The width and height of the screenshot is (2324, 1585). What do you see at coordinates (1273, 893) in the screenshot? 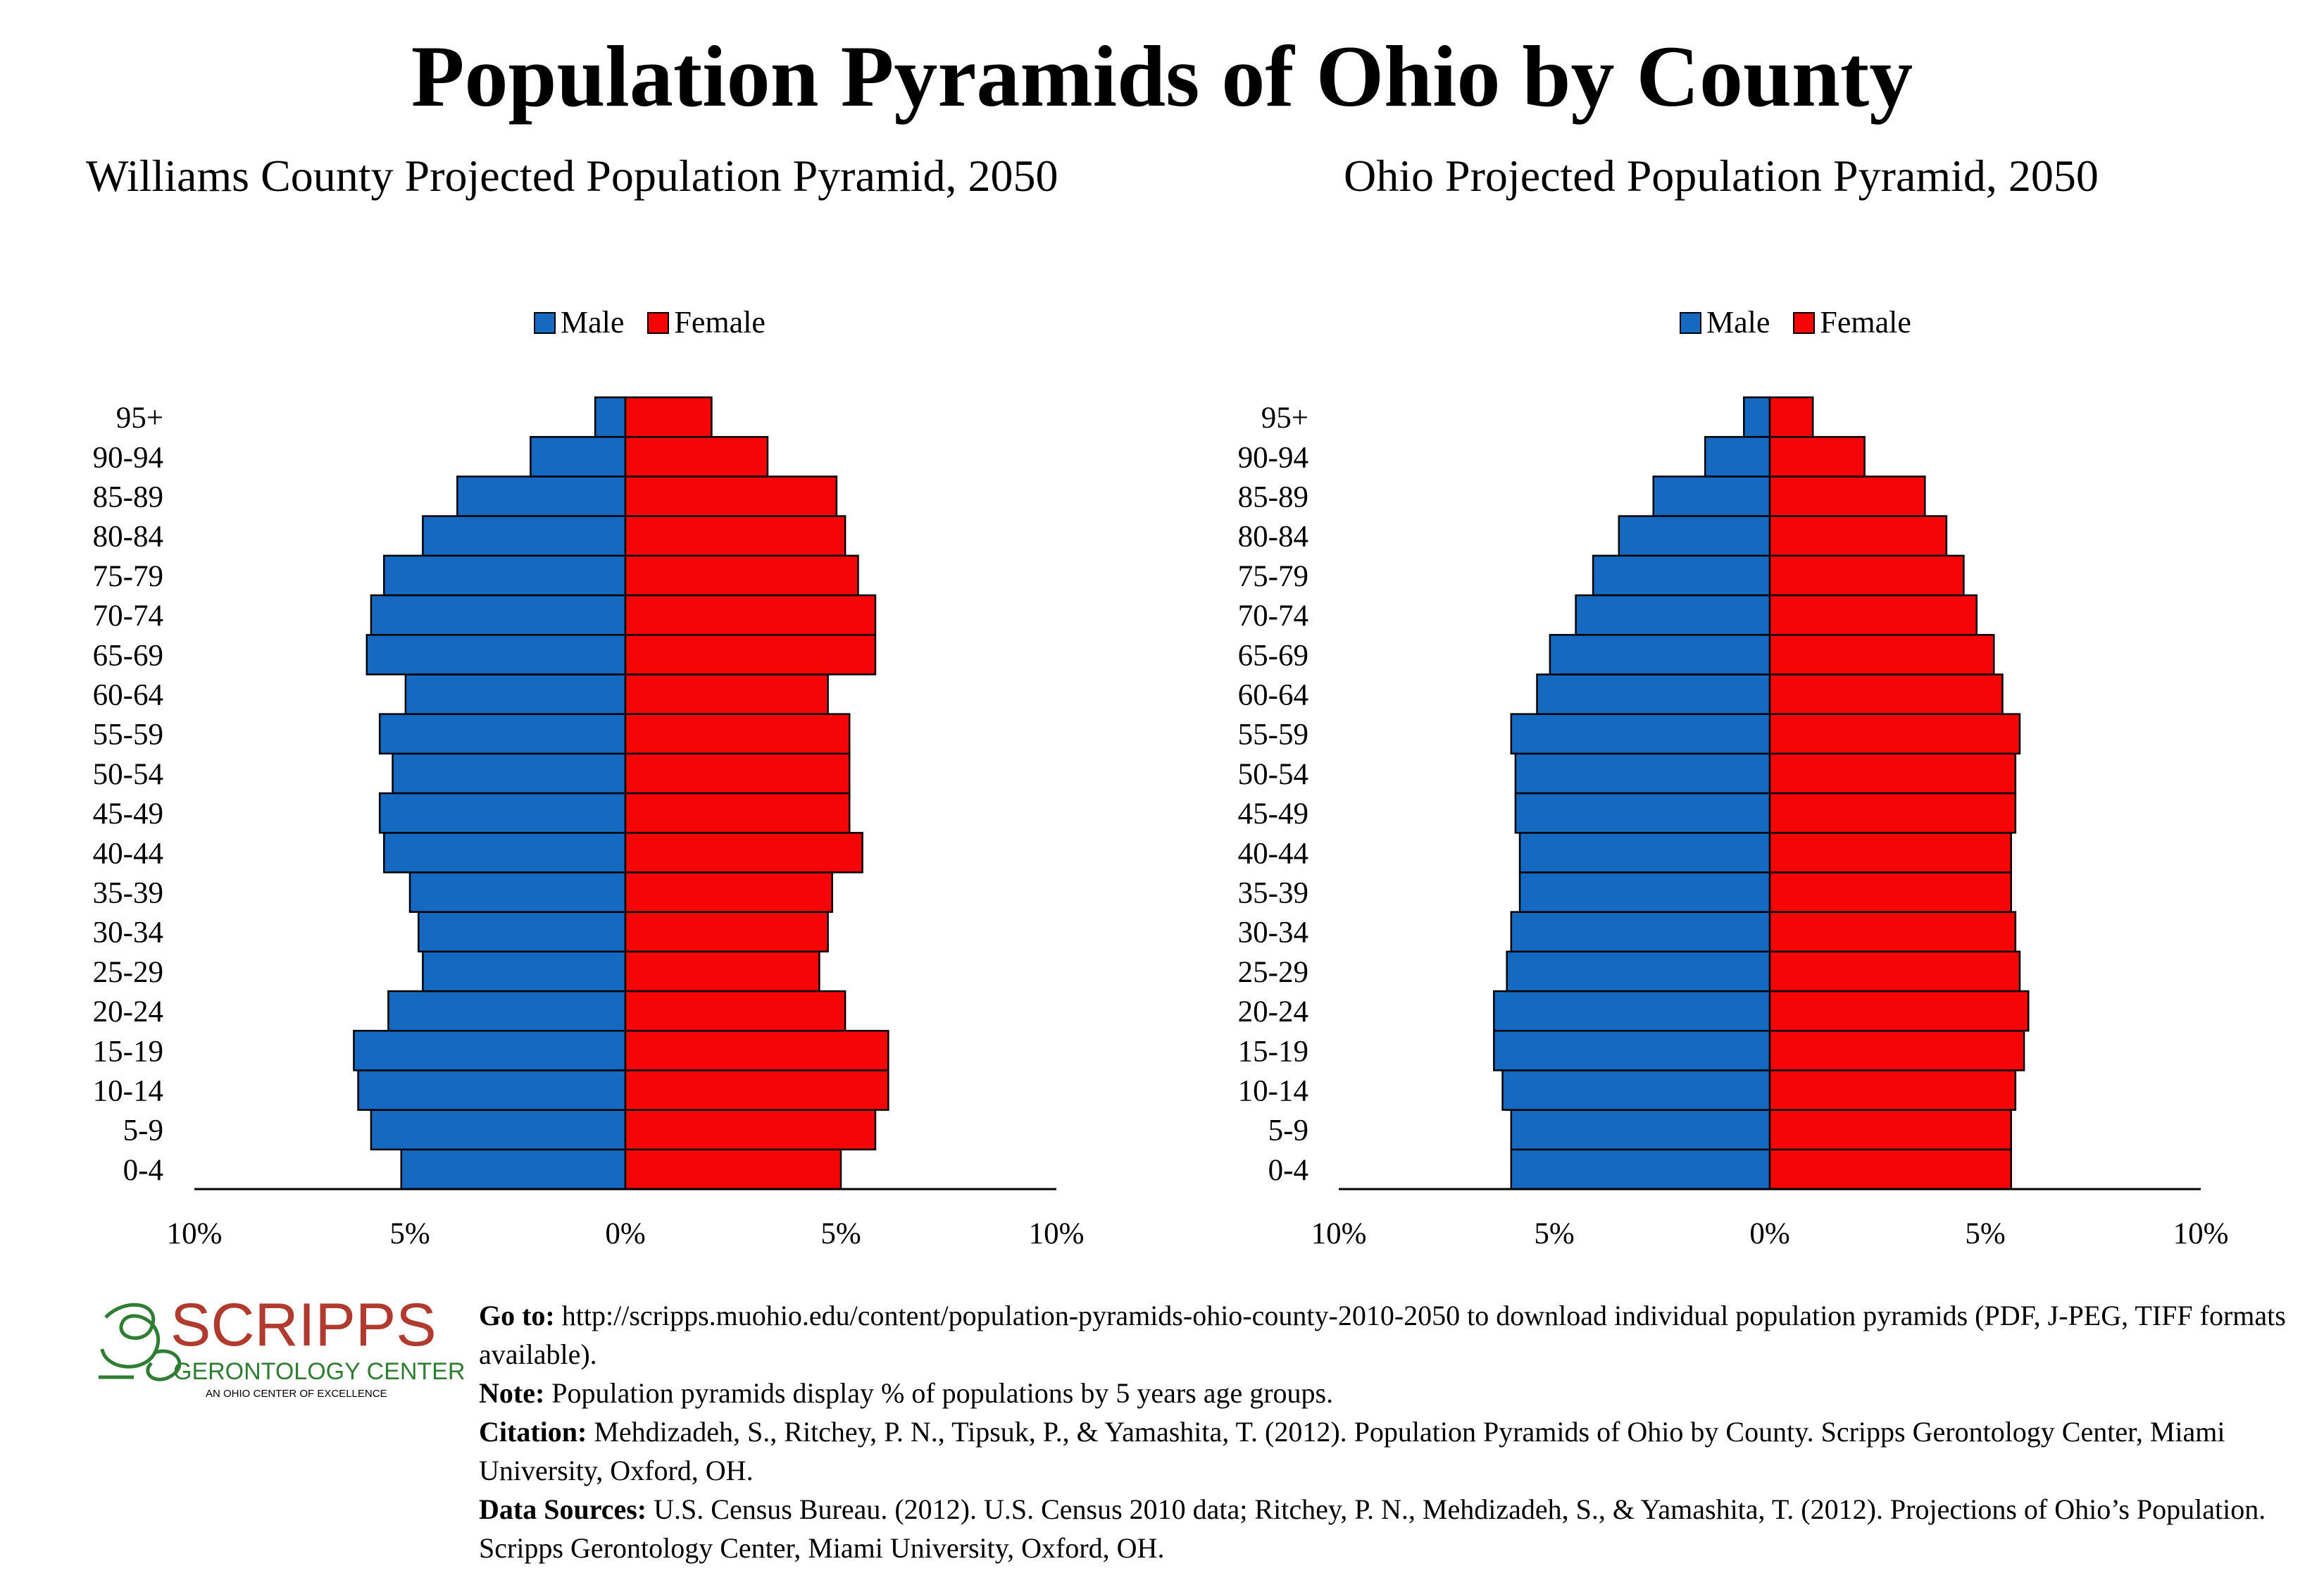
I see `age-label-ohio: 35-39` at bounding box center [1273, 893].